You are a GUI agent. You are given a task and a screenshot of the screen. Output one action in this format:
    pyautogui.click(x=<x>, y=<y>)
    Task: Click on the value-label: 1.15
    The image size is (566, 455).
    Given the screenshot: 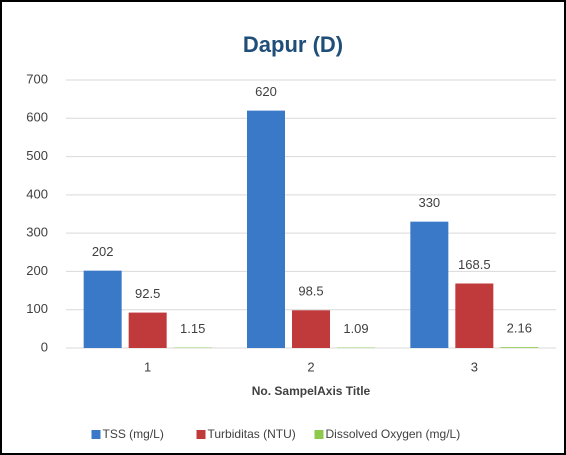 What is the action you would take?
    pyautogui.click(x=192, y=328)
    